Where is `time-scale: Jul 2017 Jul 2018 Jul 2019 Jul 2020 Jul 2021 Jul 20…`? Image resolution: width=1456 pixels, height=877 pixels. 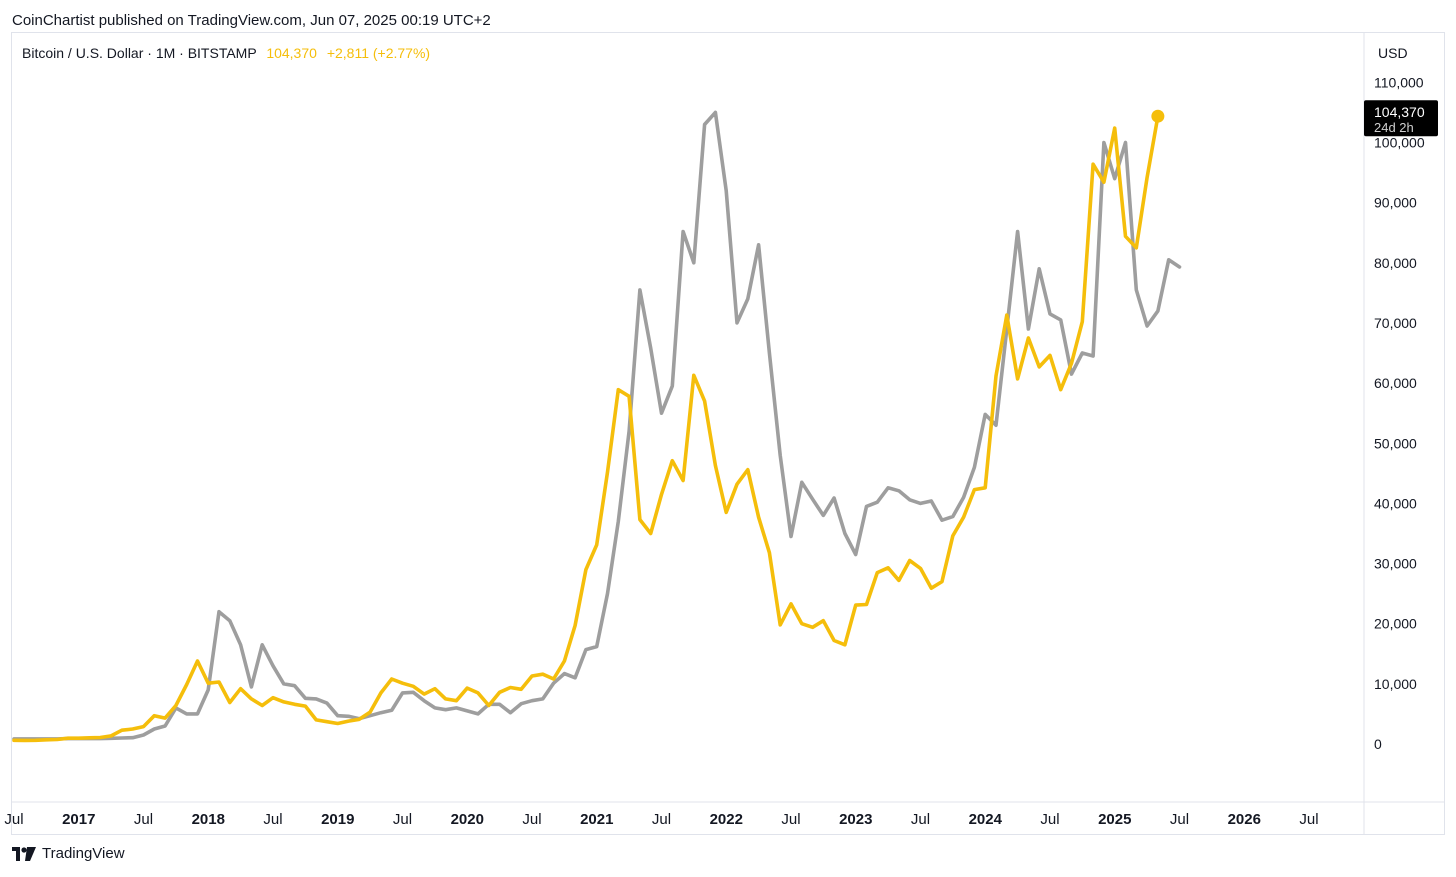
time-scale: Jul 2017 Jul 2018 Jul 2019 Jul 2020 Jul 2021 Jul 20… is located at coordinates (661, 819).